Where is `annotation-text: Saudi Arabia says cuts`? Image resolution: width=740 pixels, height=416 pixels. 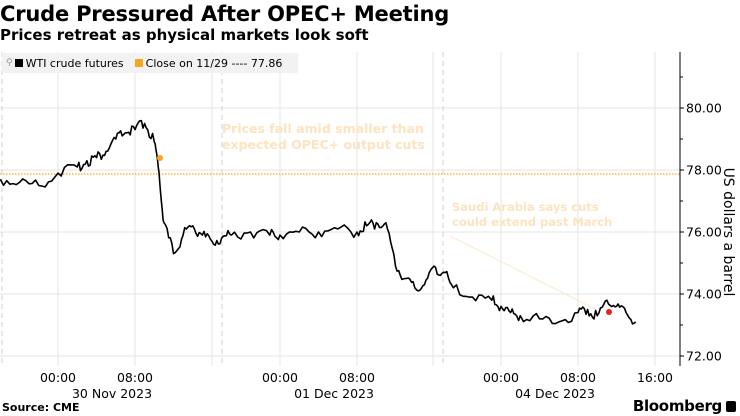
annotation-text: Saudi Arabia says cuts is located at coordinates (525, 207).